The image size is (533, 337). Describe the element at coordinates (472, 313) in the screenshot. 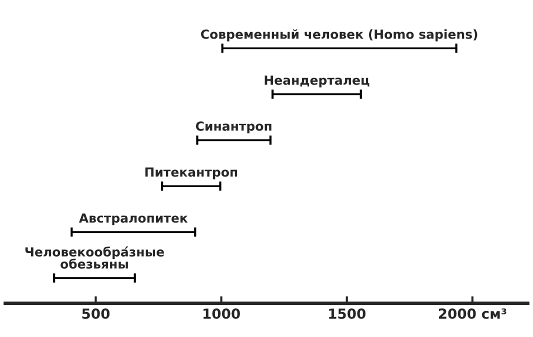

I see `x-tick-label: 2000 см³` at that location.